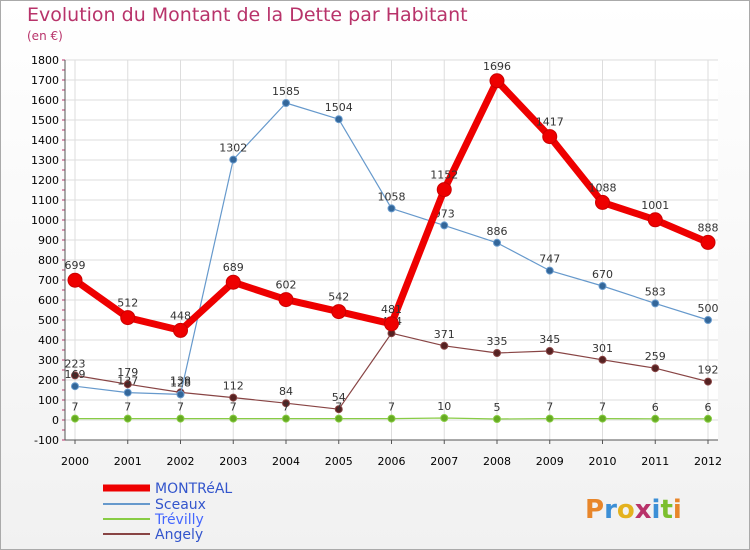 The image size is (750, 550). I want to click on data-label: 689, so click(233, 267).